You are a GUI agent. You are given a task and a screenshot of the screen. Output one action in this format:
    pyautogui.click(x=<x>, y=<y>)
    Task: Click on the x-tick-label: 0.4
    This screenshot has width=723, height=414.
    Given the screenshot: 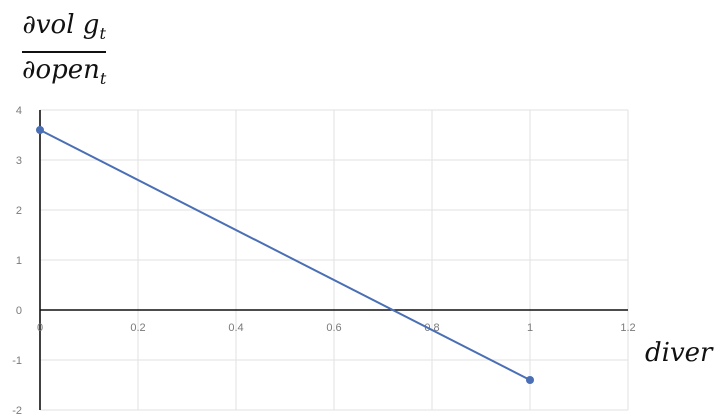 What is the action you would take?
    pyautogui.click(x=235, y=328)
    